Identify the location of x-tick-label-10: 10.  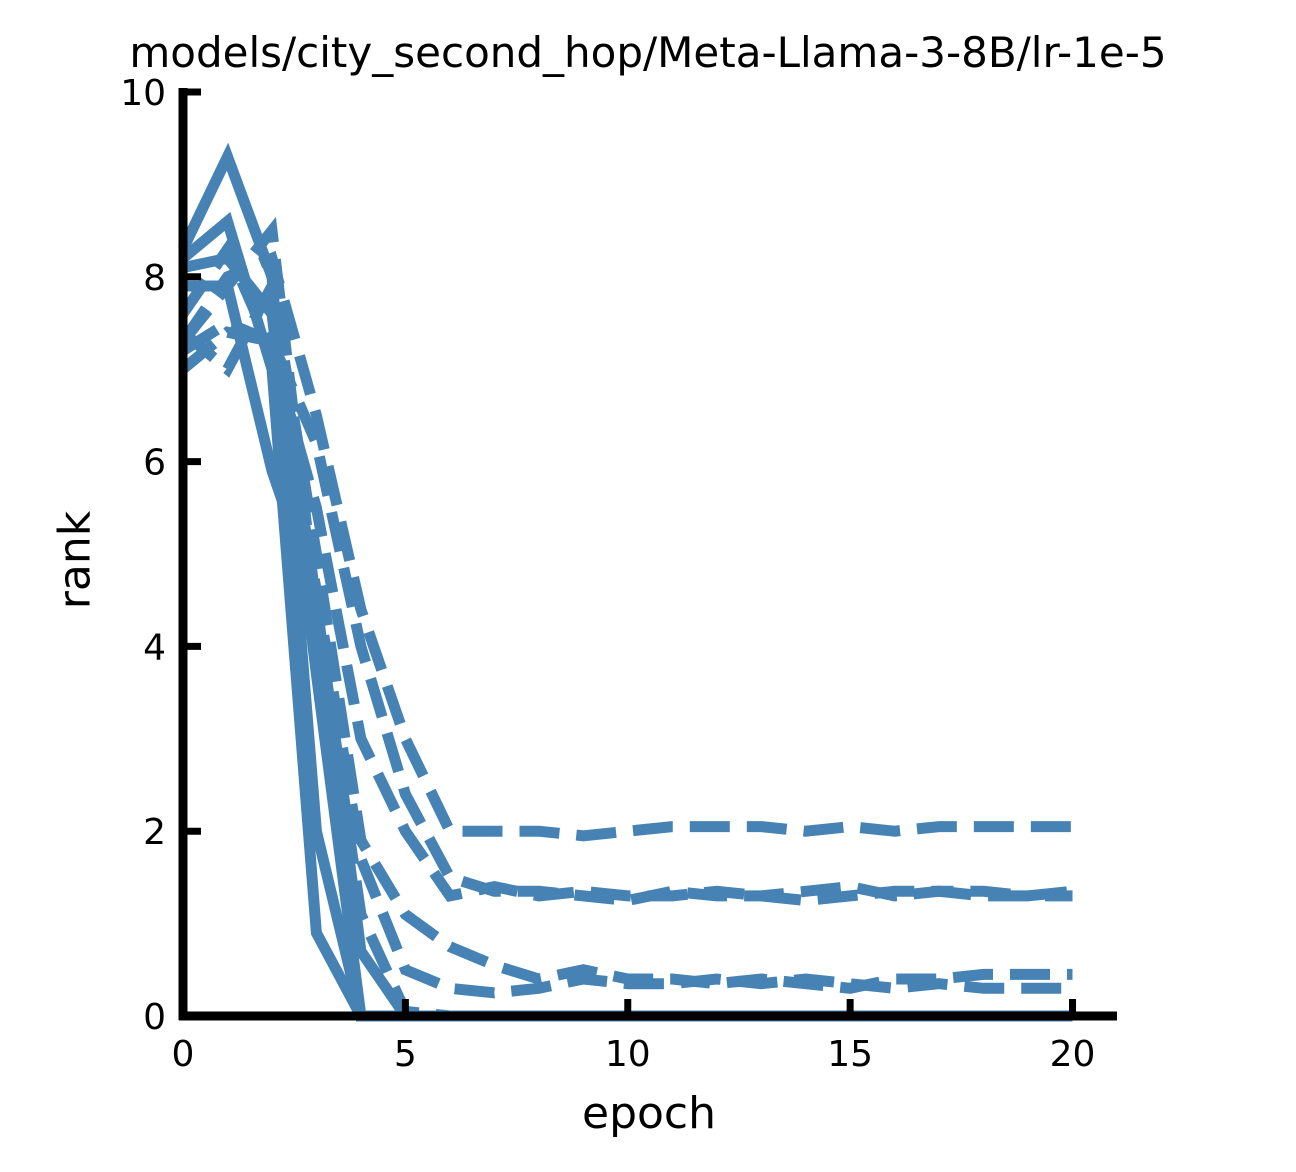
(628, 1054).